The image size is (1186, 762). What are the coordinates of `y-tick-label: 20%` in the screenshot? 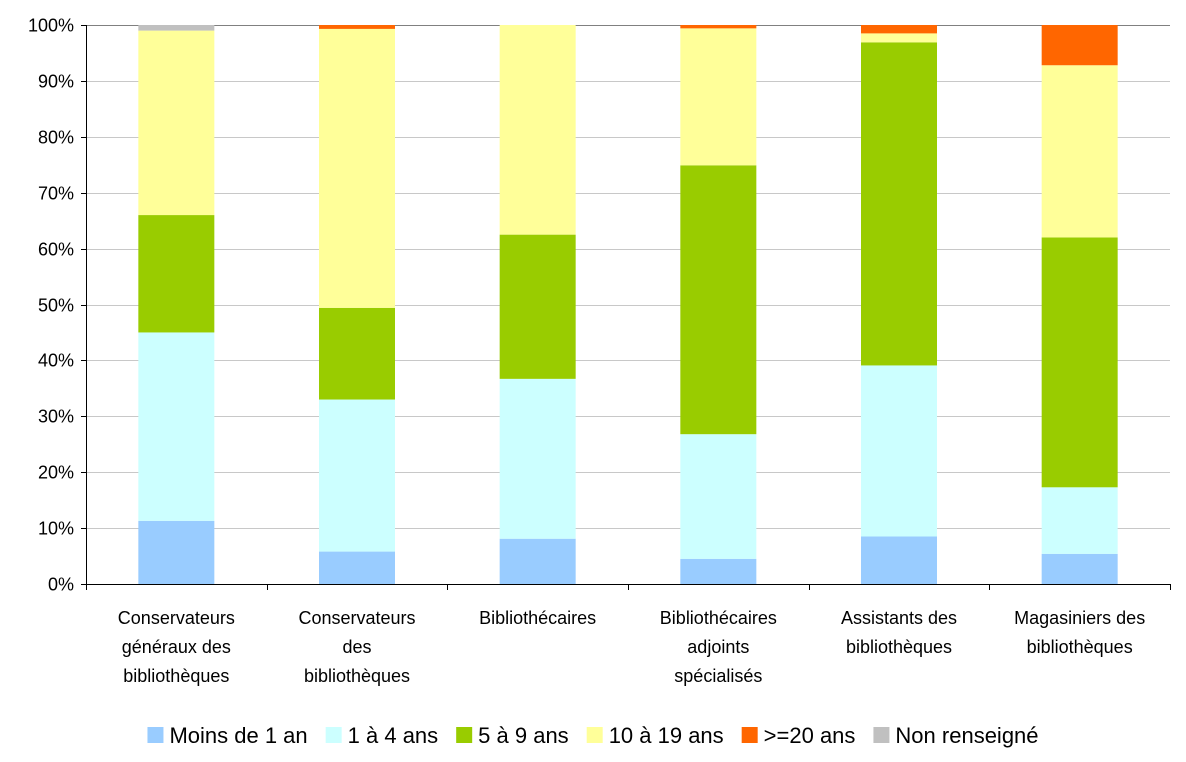 It's located at (56, 473).